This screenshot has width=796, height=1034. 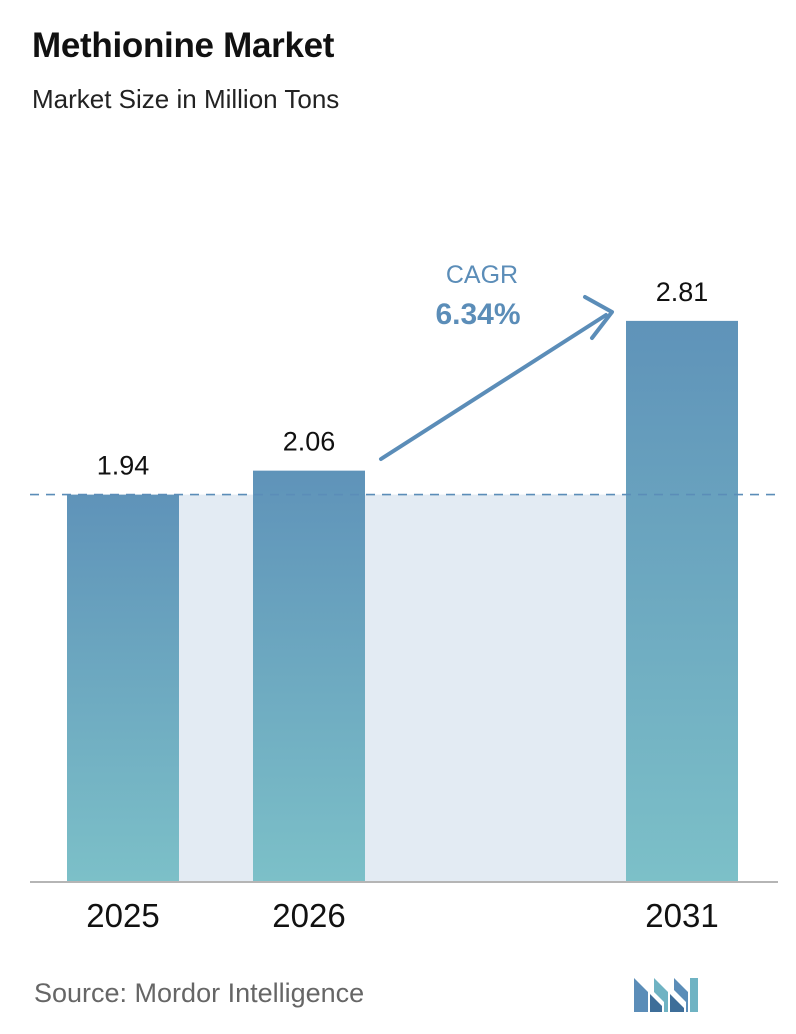 I want to click on data-label-2031: 2.81, so click(x=682, y=292).